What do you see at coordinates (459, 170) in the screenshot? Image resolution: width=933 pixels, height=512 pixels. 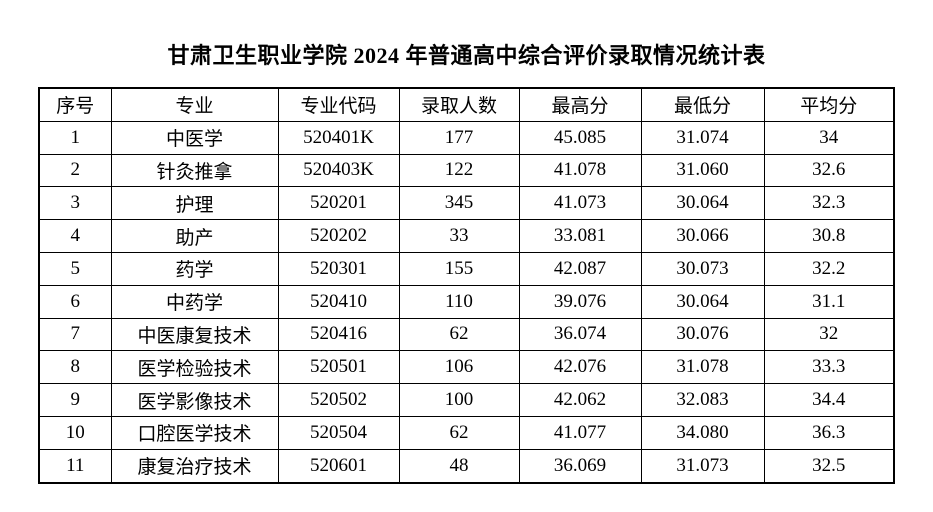 I see `table-cell: 122` at bounding box center [459, 170].